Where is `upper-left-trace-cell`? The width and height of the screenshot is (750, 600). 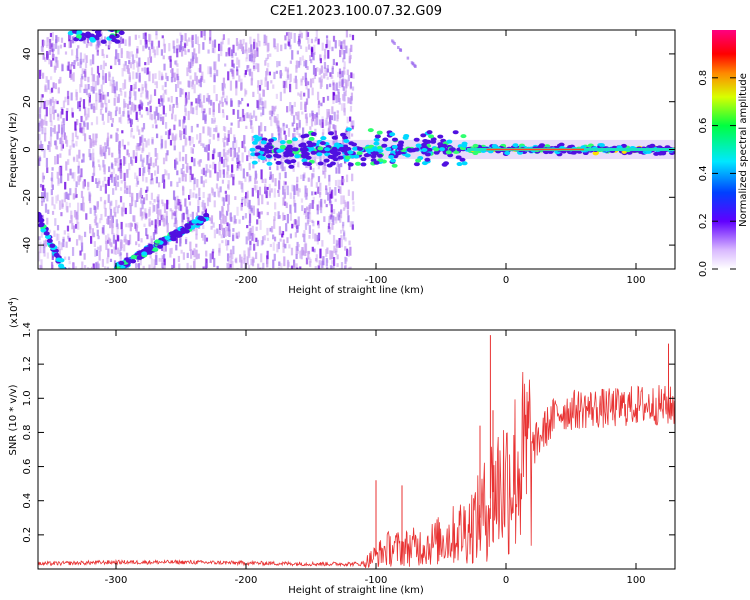 upper-left-trace-cell is located at coordinates (98, 35).